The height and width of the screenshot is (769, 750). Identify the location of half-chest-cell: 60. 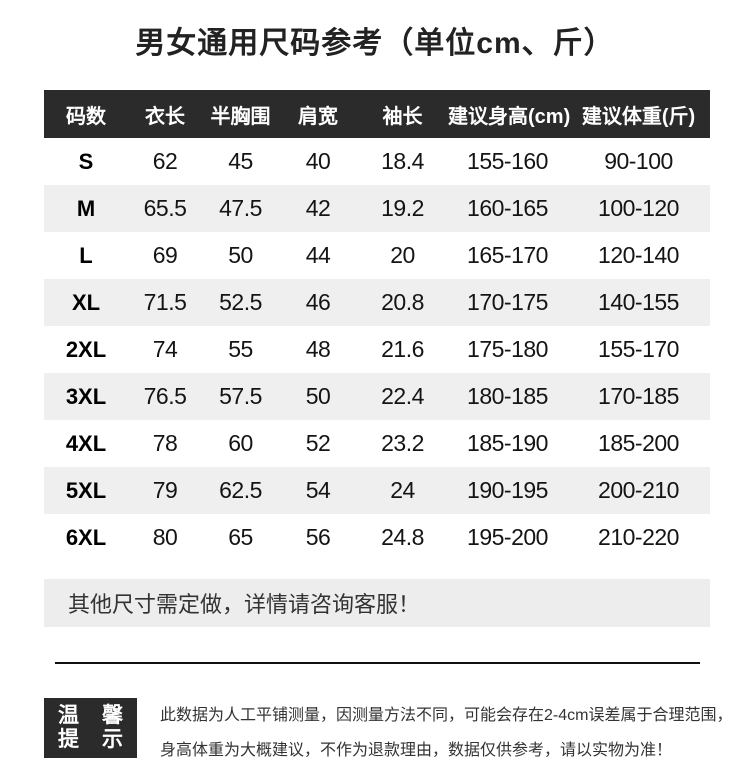
(240, 443).